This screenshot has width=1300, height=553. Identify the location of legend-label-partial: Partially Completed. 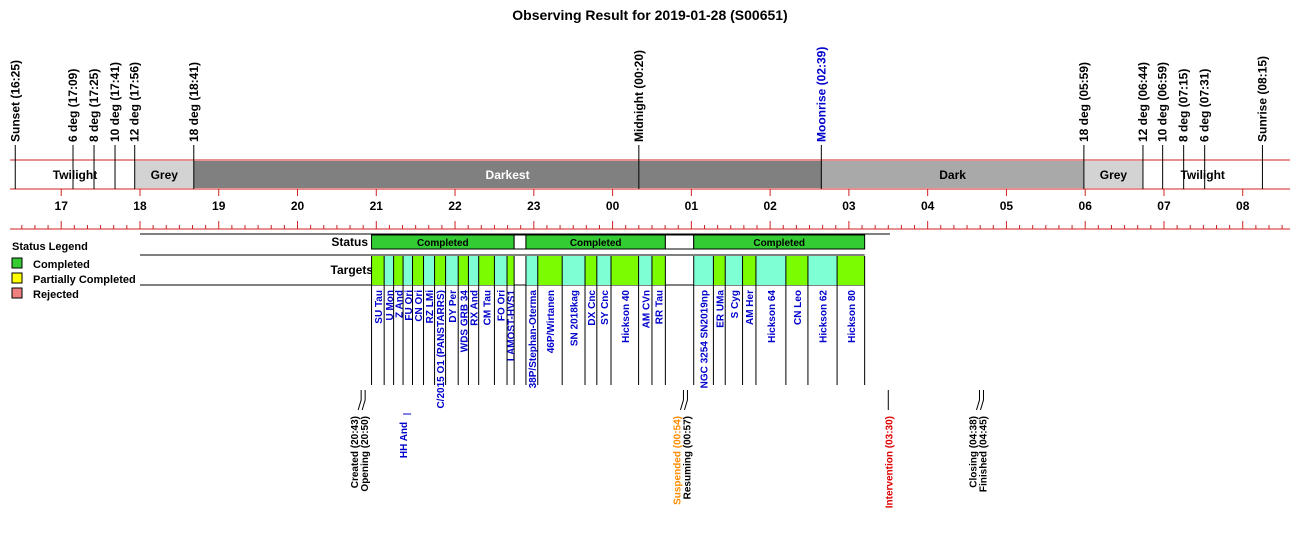
(84, 280).